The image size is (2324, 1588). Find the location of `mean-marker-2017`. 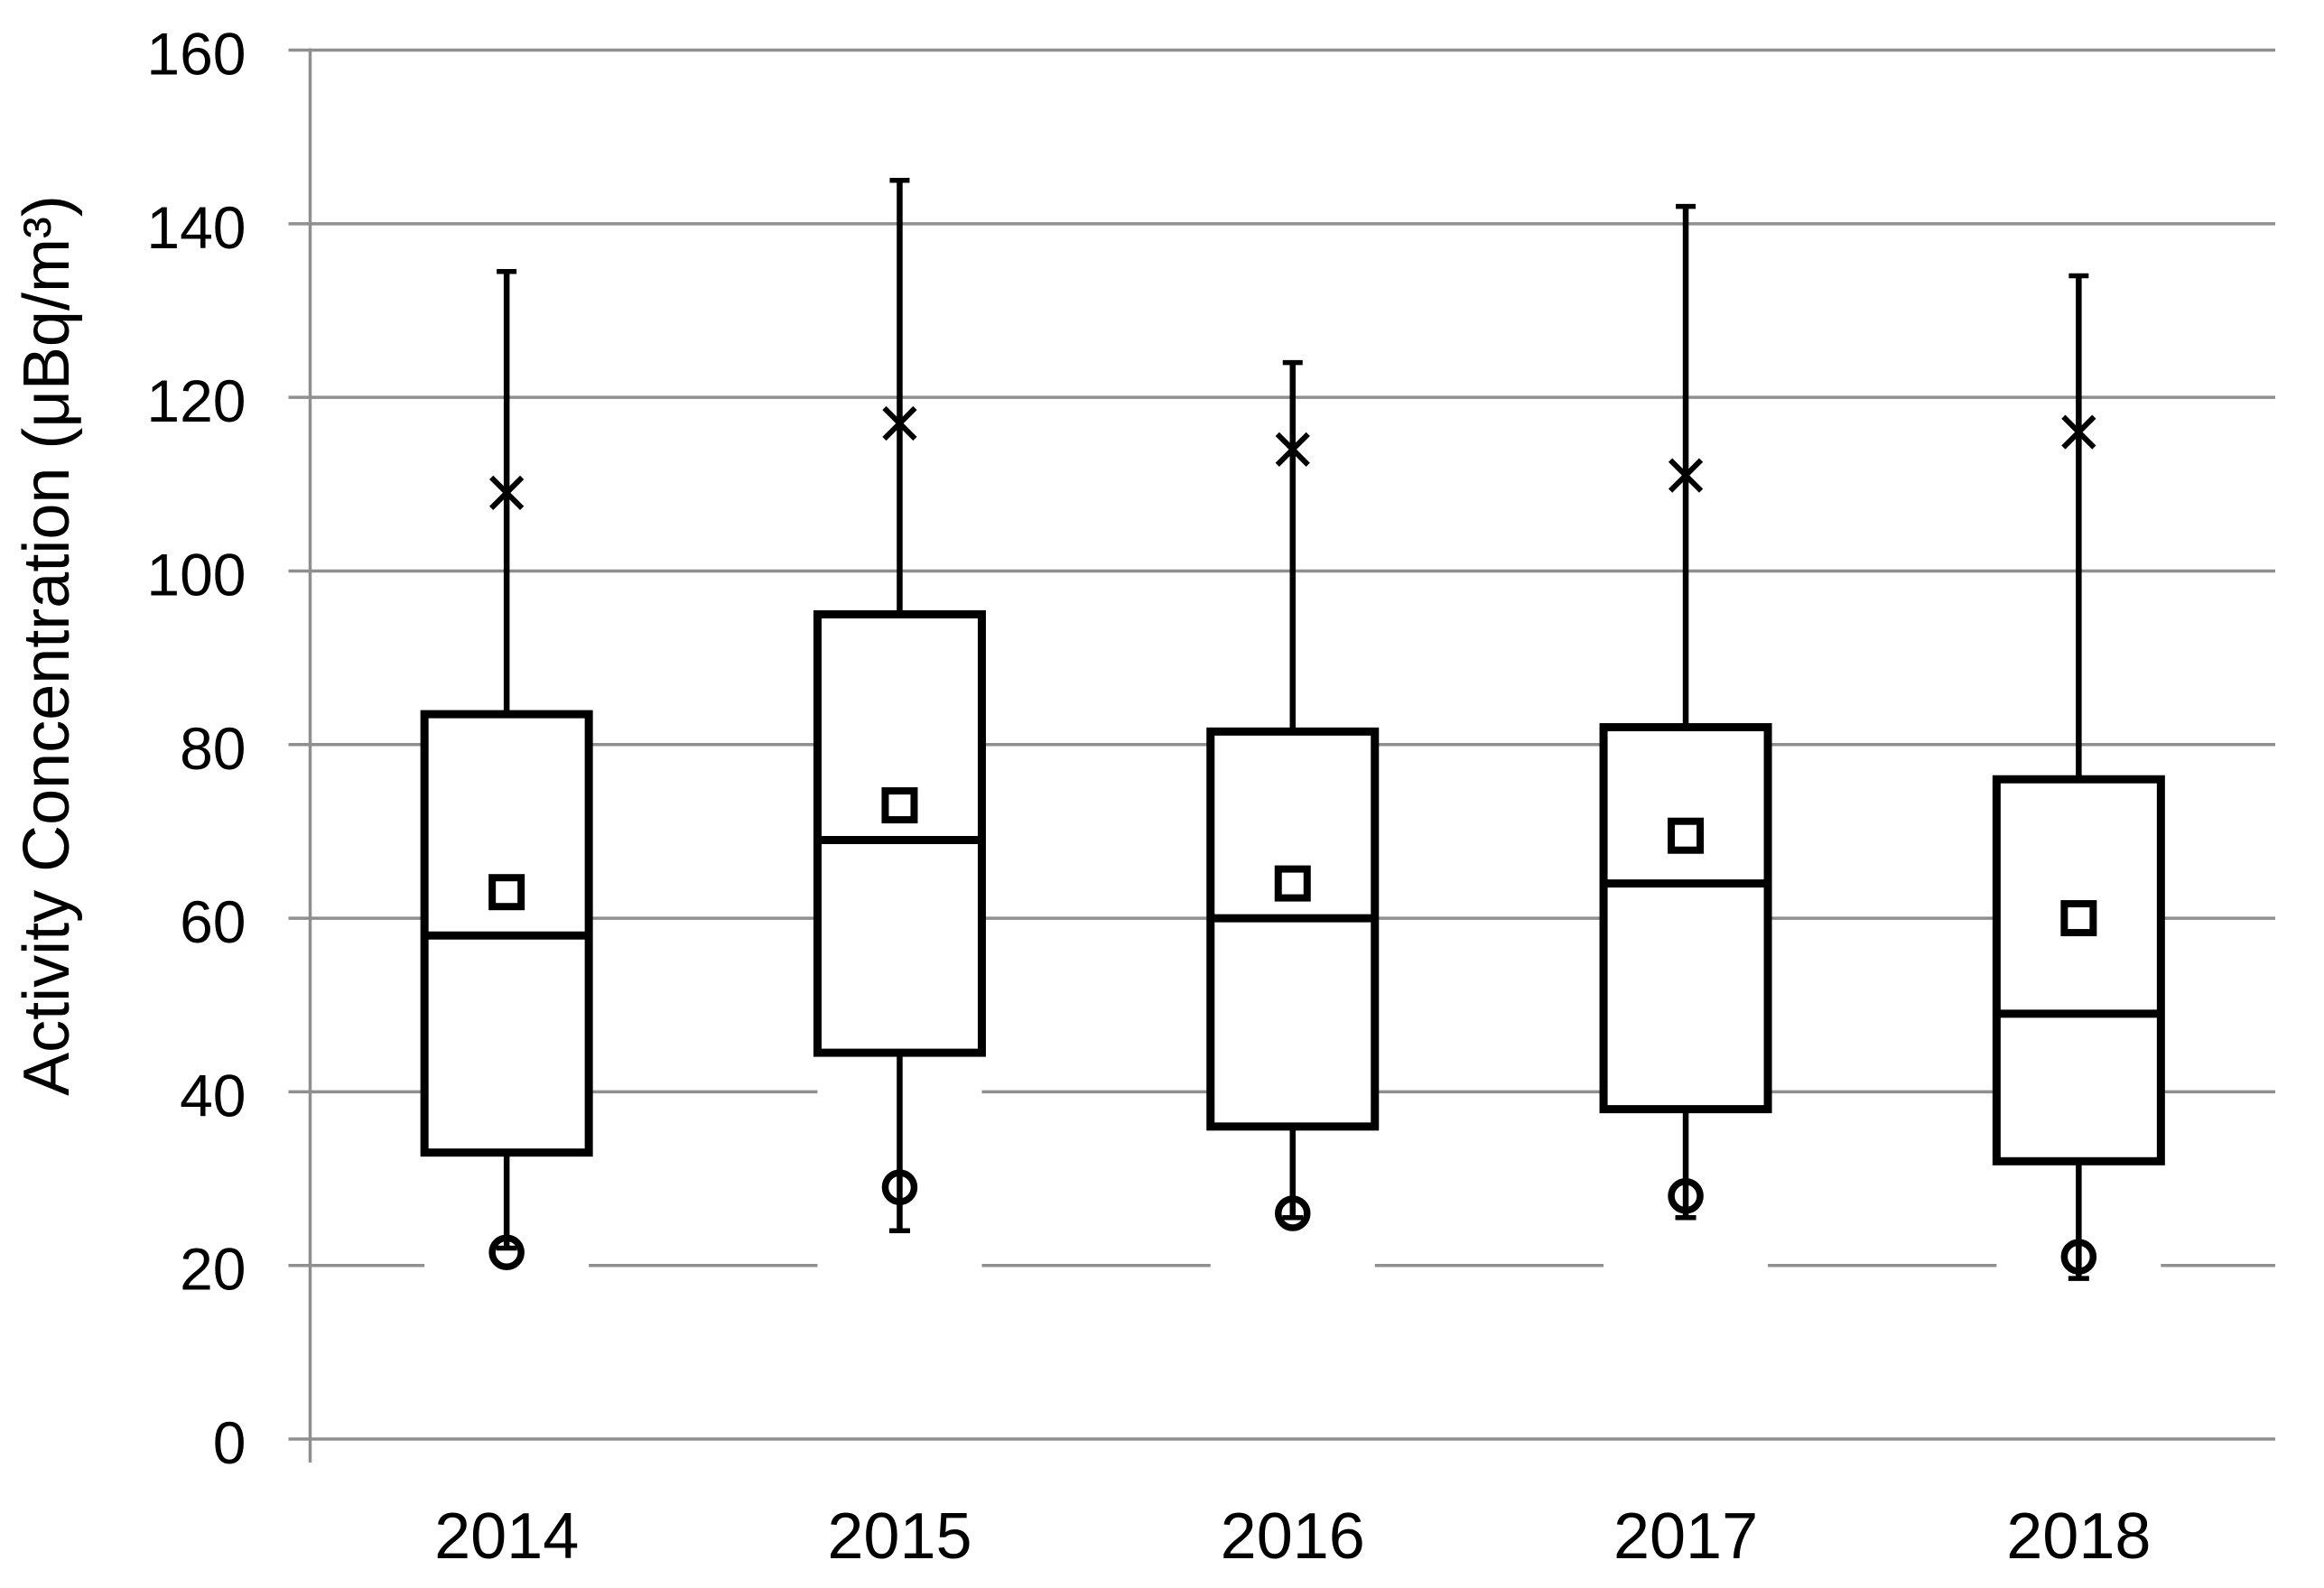

mean-marker-2017 is located at coordinates (1686, 836).